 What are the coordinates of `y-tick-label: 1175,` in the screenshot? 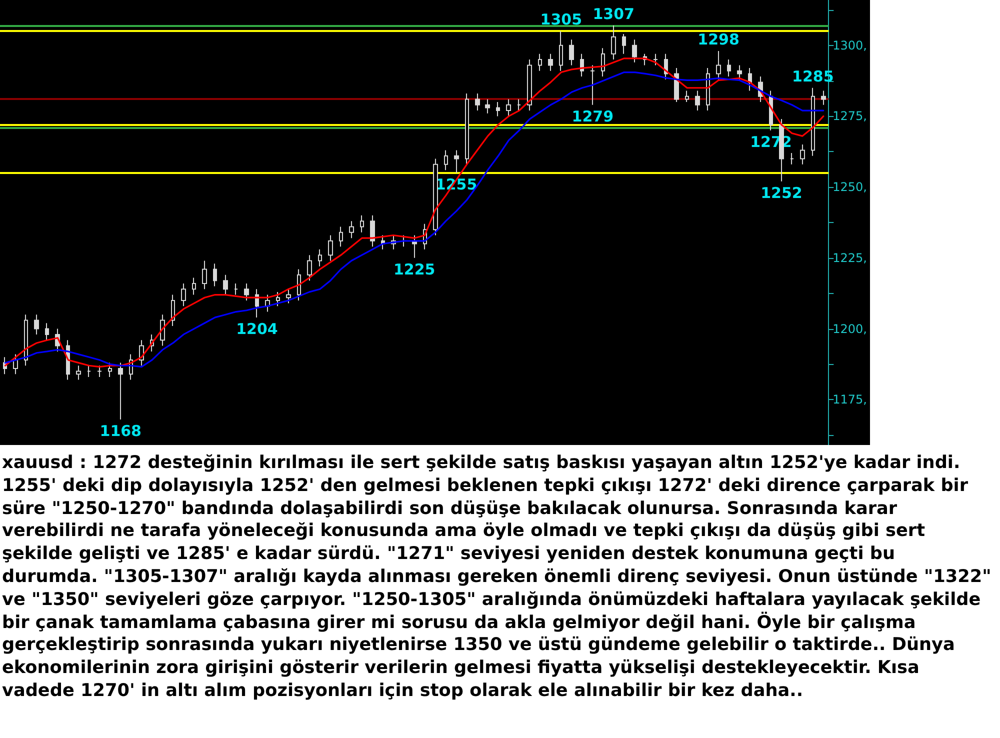 It's located at (850, 399).